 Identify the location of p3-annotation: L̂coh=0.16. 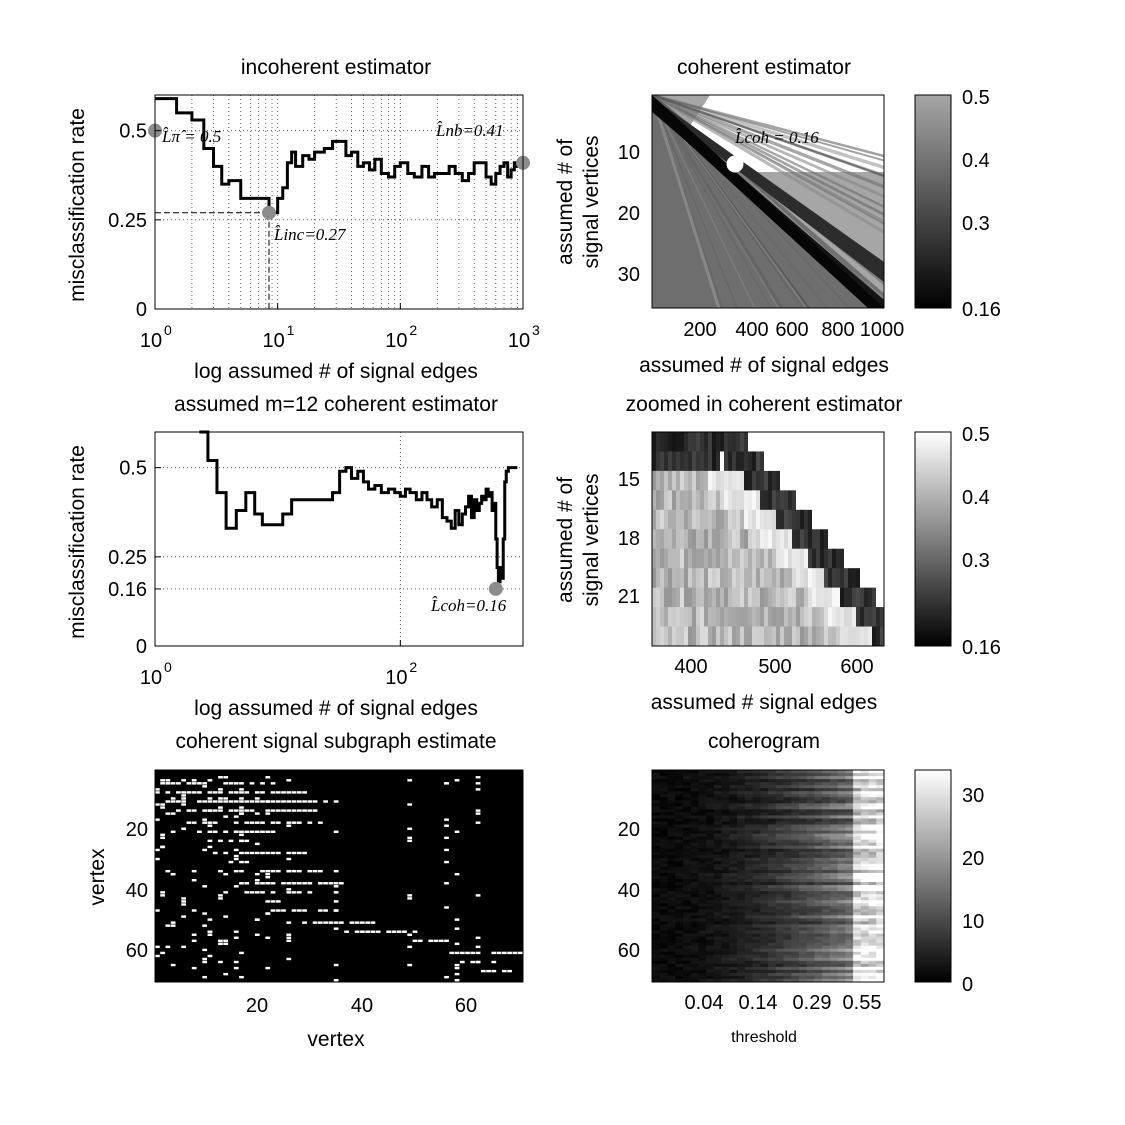
(468, 605).